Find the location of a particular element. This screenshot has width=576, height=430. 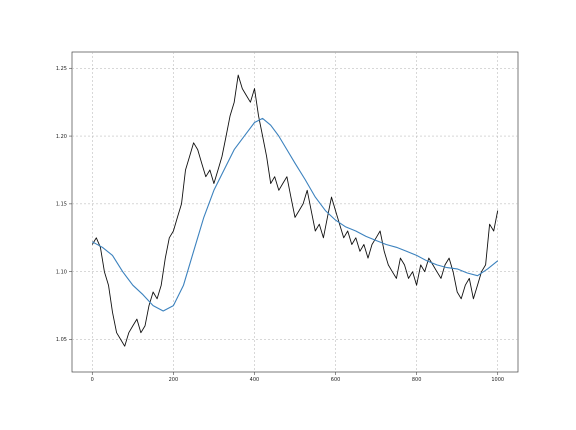

x-tick-label: 800 is located at coordinates (417, 380).